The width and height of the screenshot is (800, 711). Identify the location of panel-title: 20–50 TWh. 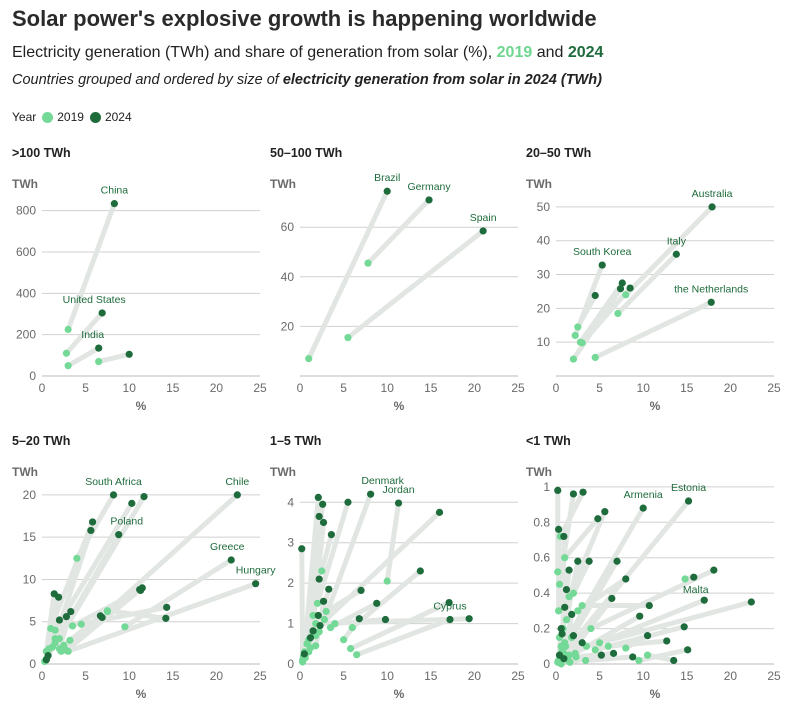
(559, 153).